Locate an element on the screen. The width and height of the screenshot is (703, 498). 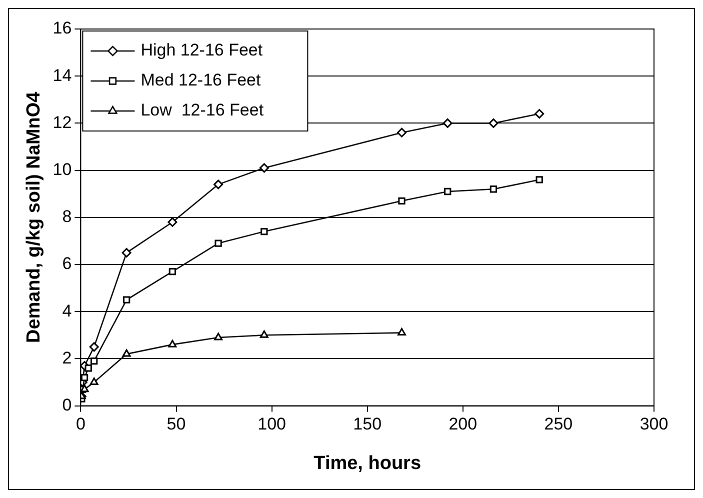
legend-label: High 12-16 Feet is located at coordinates (201, 50).